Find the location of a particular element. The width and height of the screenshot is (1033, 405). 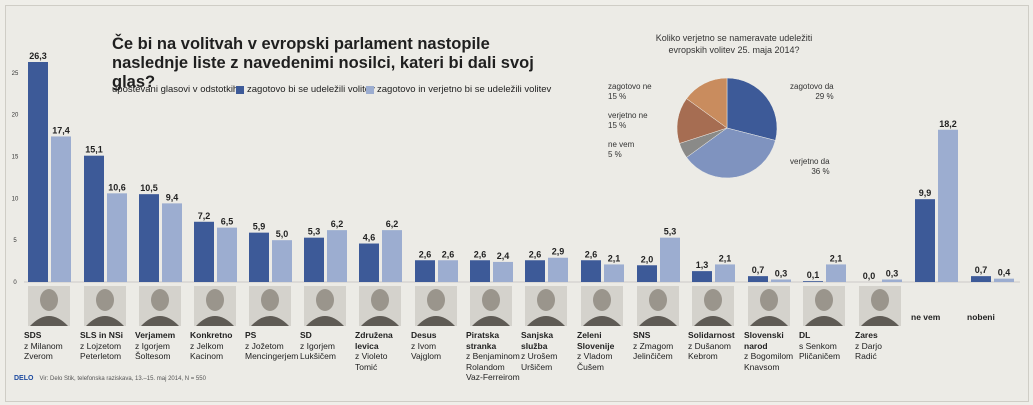

chart-subtitle: upoštevani glasovi v odstotkih: is located at coordinates (176, 89).